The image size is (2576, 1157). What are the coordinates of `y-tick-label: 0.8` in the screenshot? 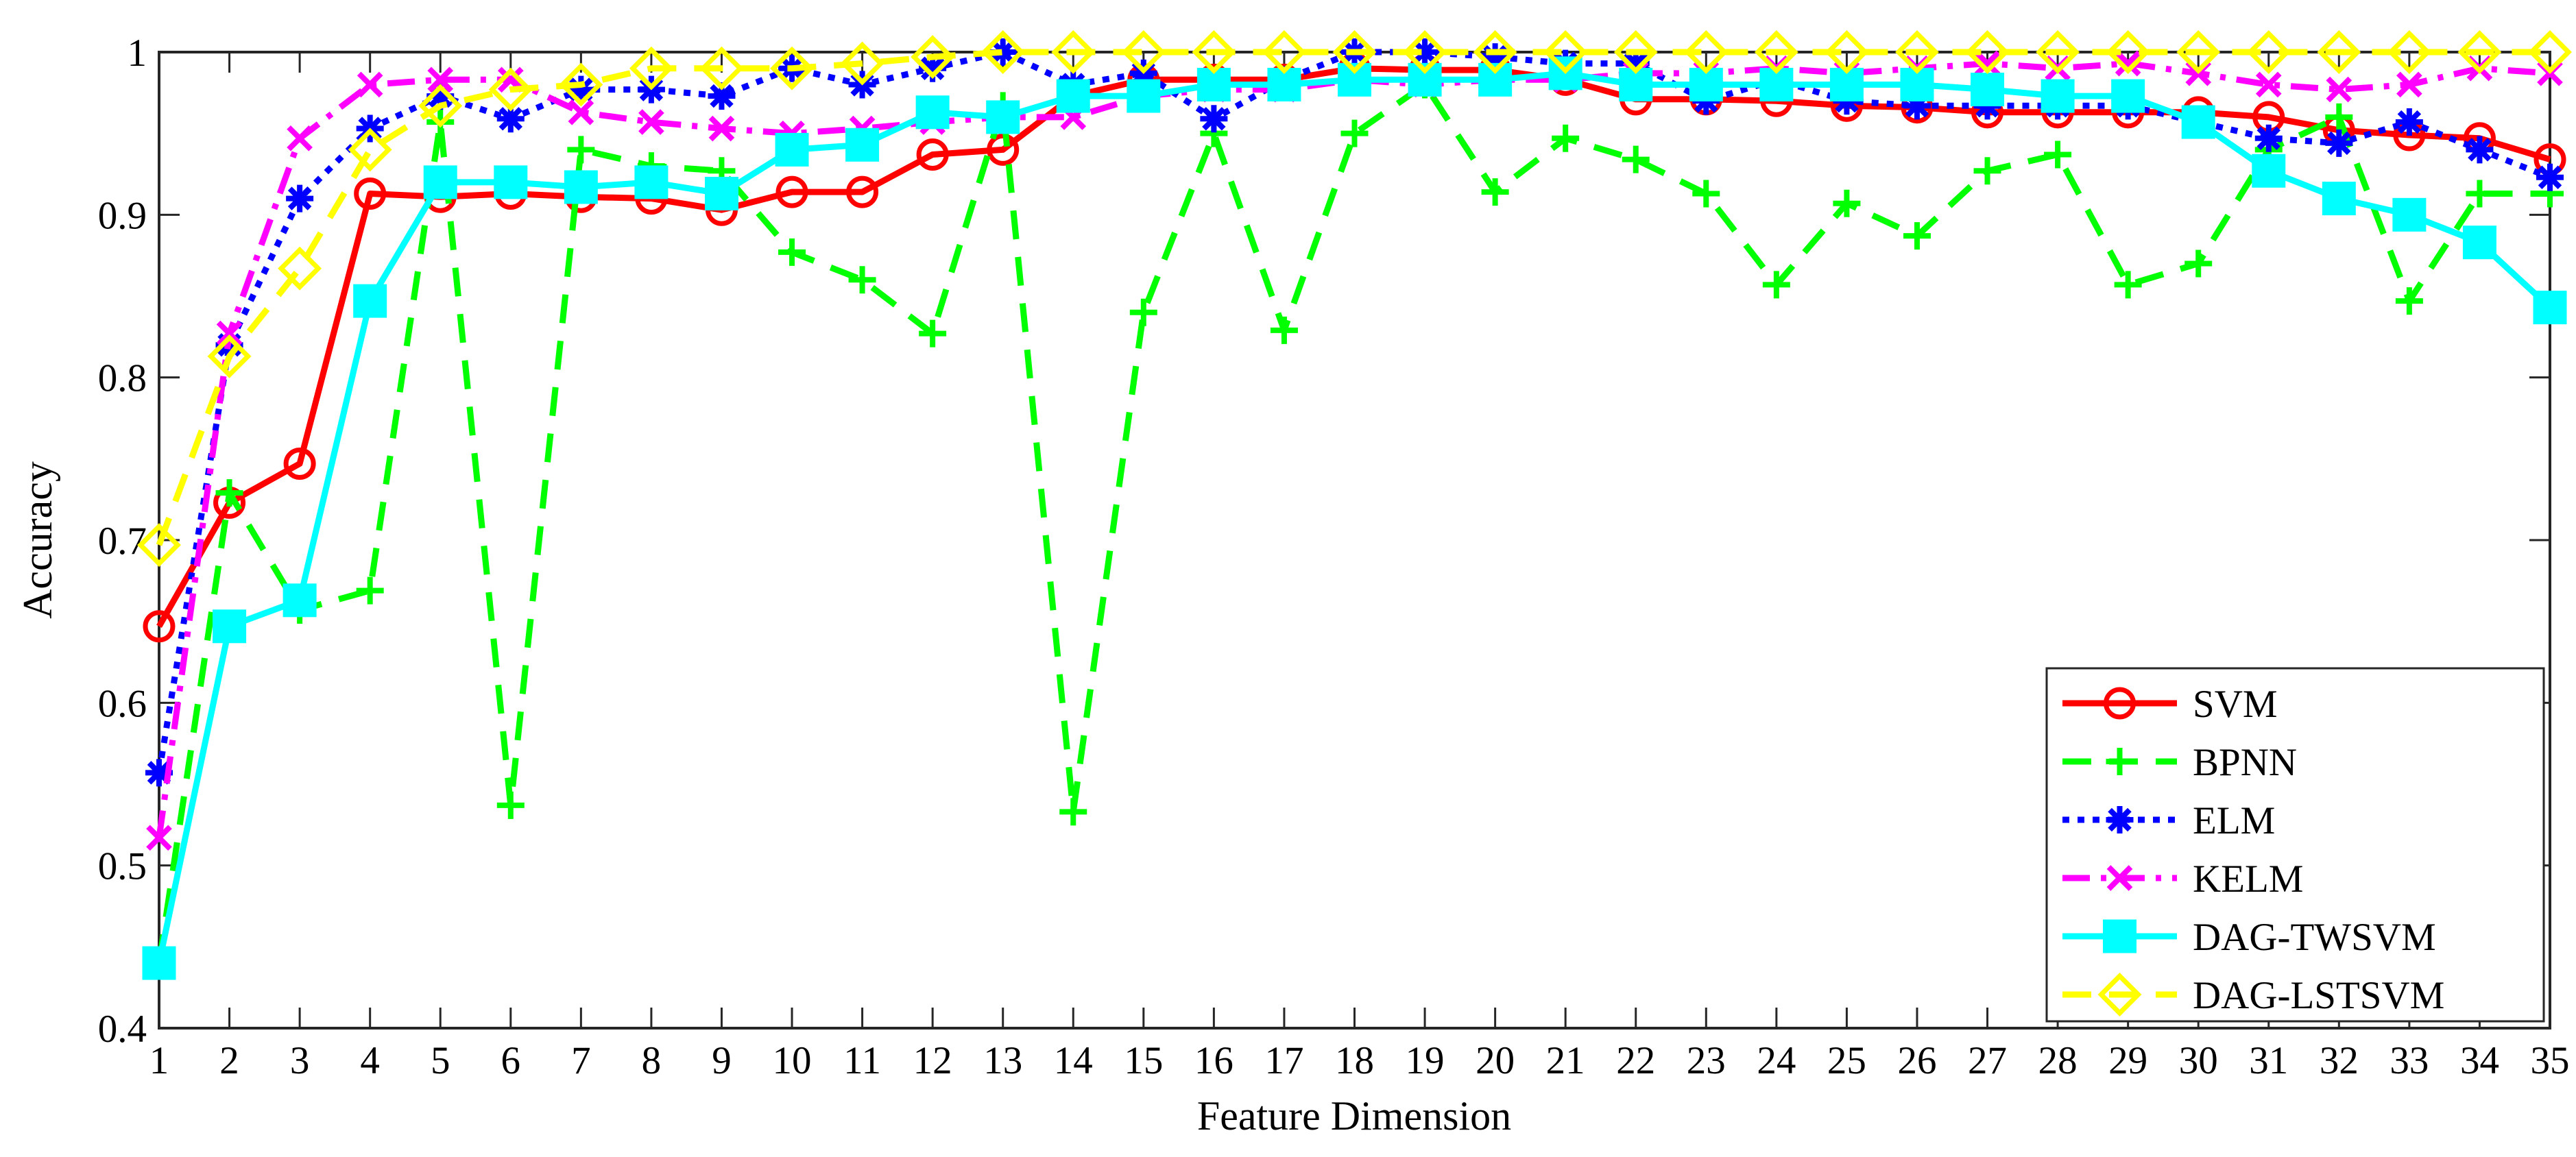 It's located at (123, 379).